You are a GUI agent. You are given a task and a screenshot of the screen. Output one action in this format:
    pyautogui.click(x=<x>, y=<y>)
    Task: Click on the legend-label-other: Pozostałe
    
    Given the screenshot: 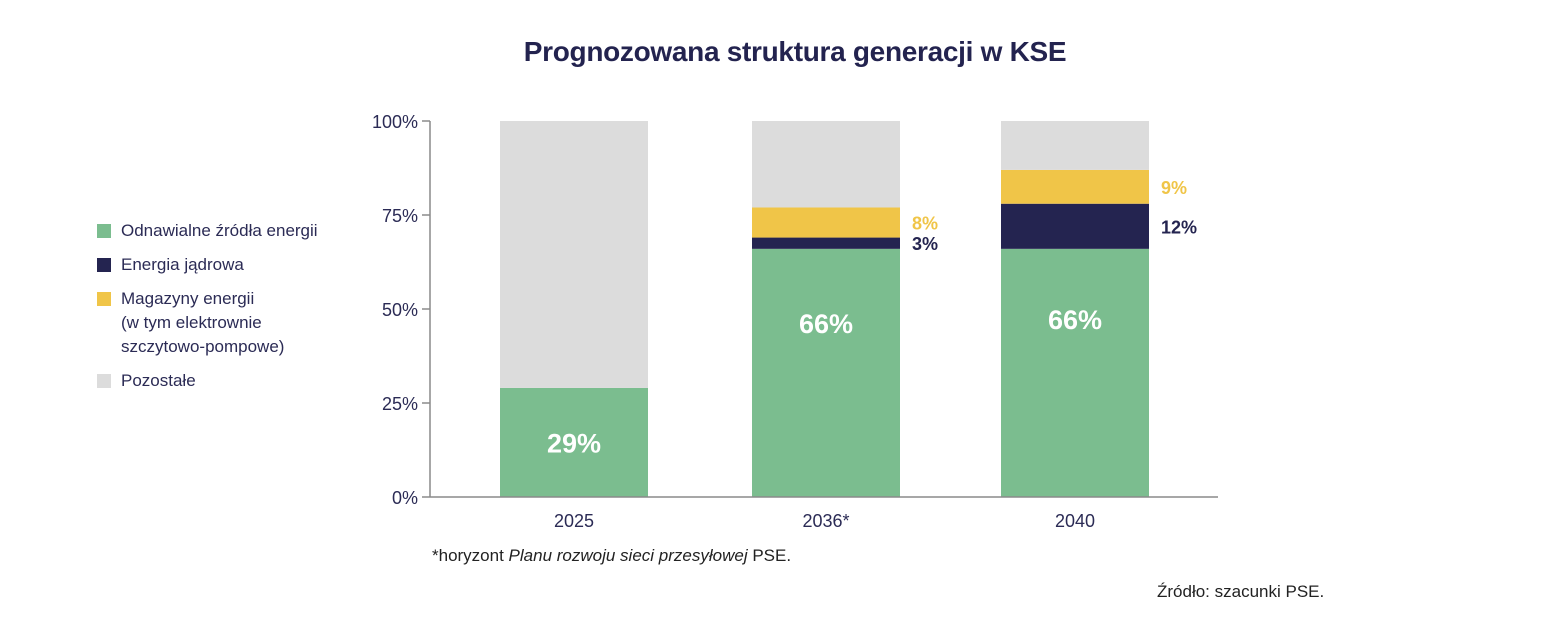 What is the action you would take?
    pyautogui.click(x=158, y=380)
    